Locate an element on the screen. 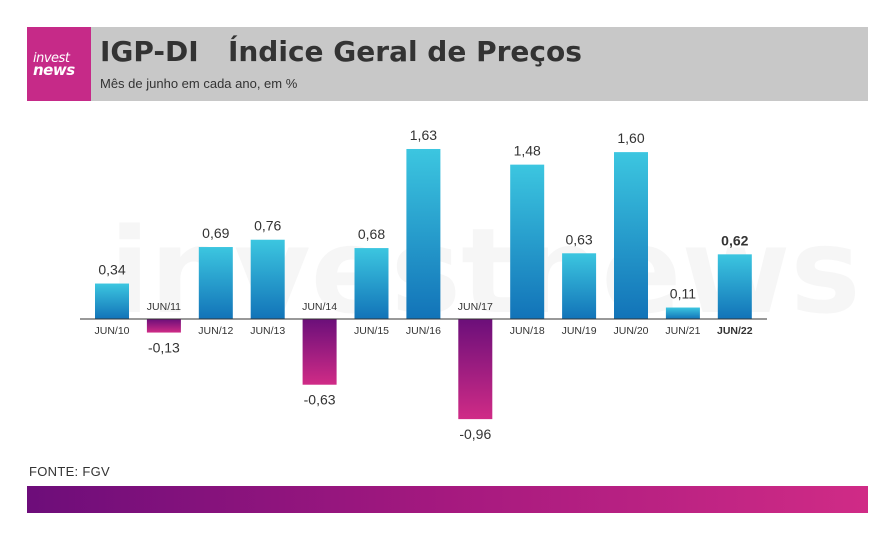 The height and width of the screenshot is (540, 895). value-label: -0,96 is located at coordinates (475, 434).